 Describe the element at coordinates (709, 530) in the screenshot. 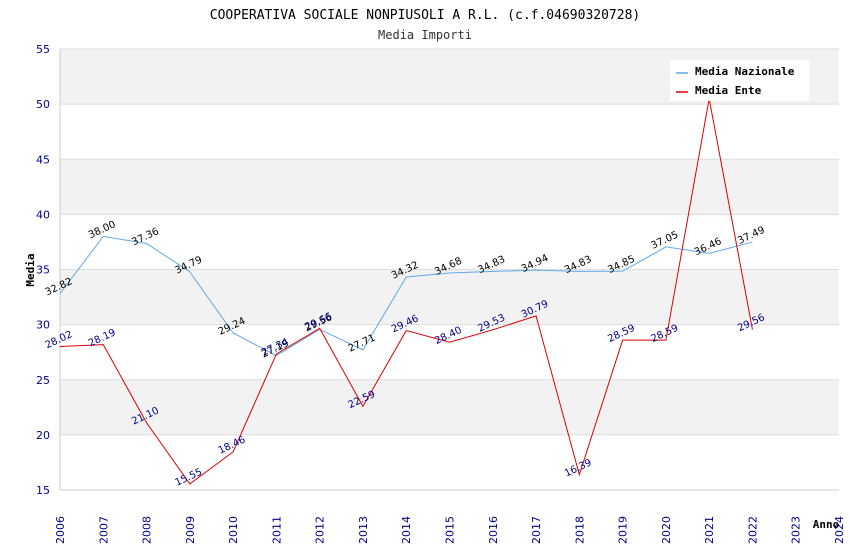

I see `x-tick-label: 2021` at that location.